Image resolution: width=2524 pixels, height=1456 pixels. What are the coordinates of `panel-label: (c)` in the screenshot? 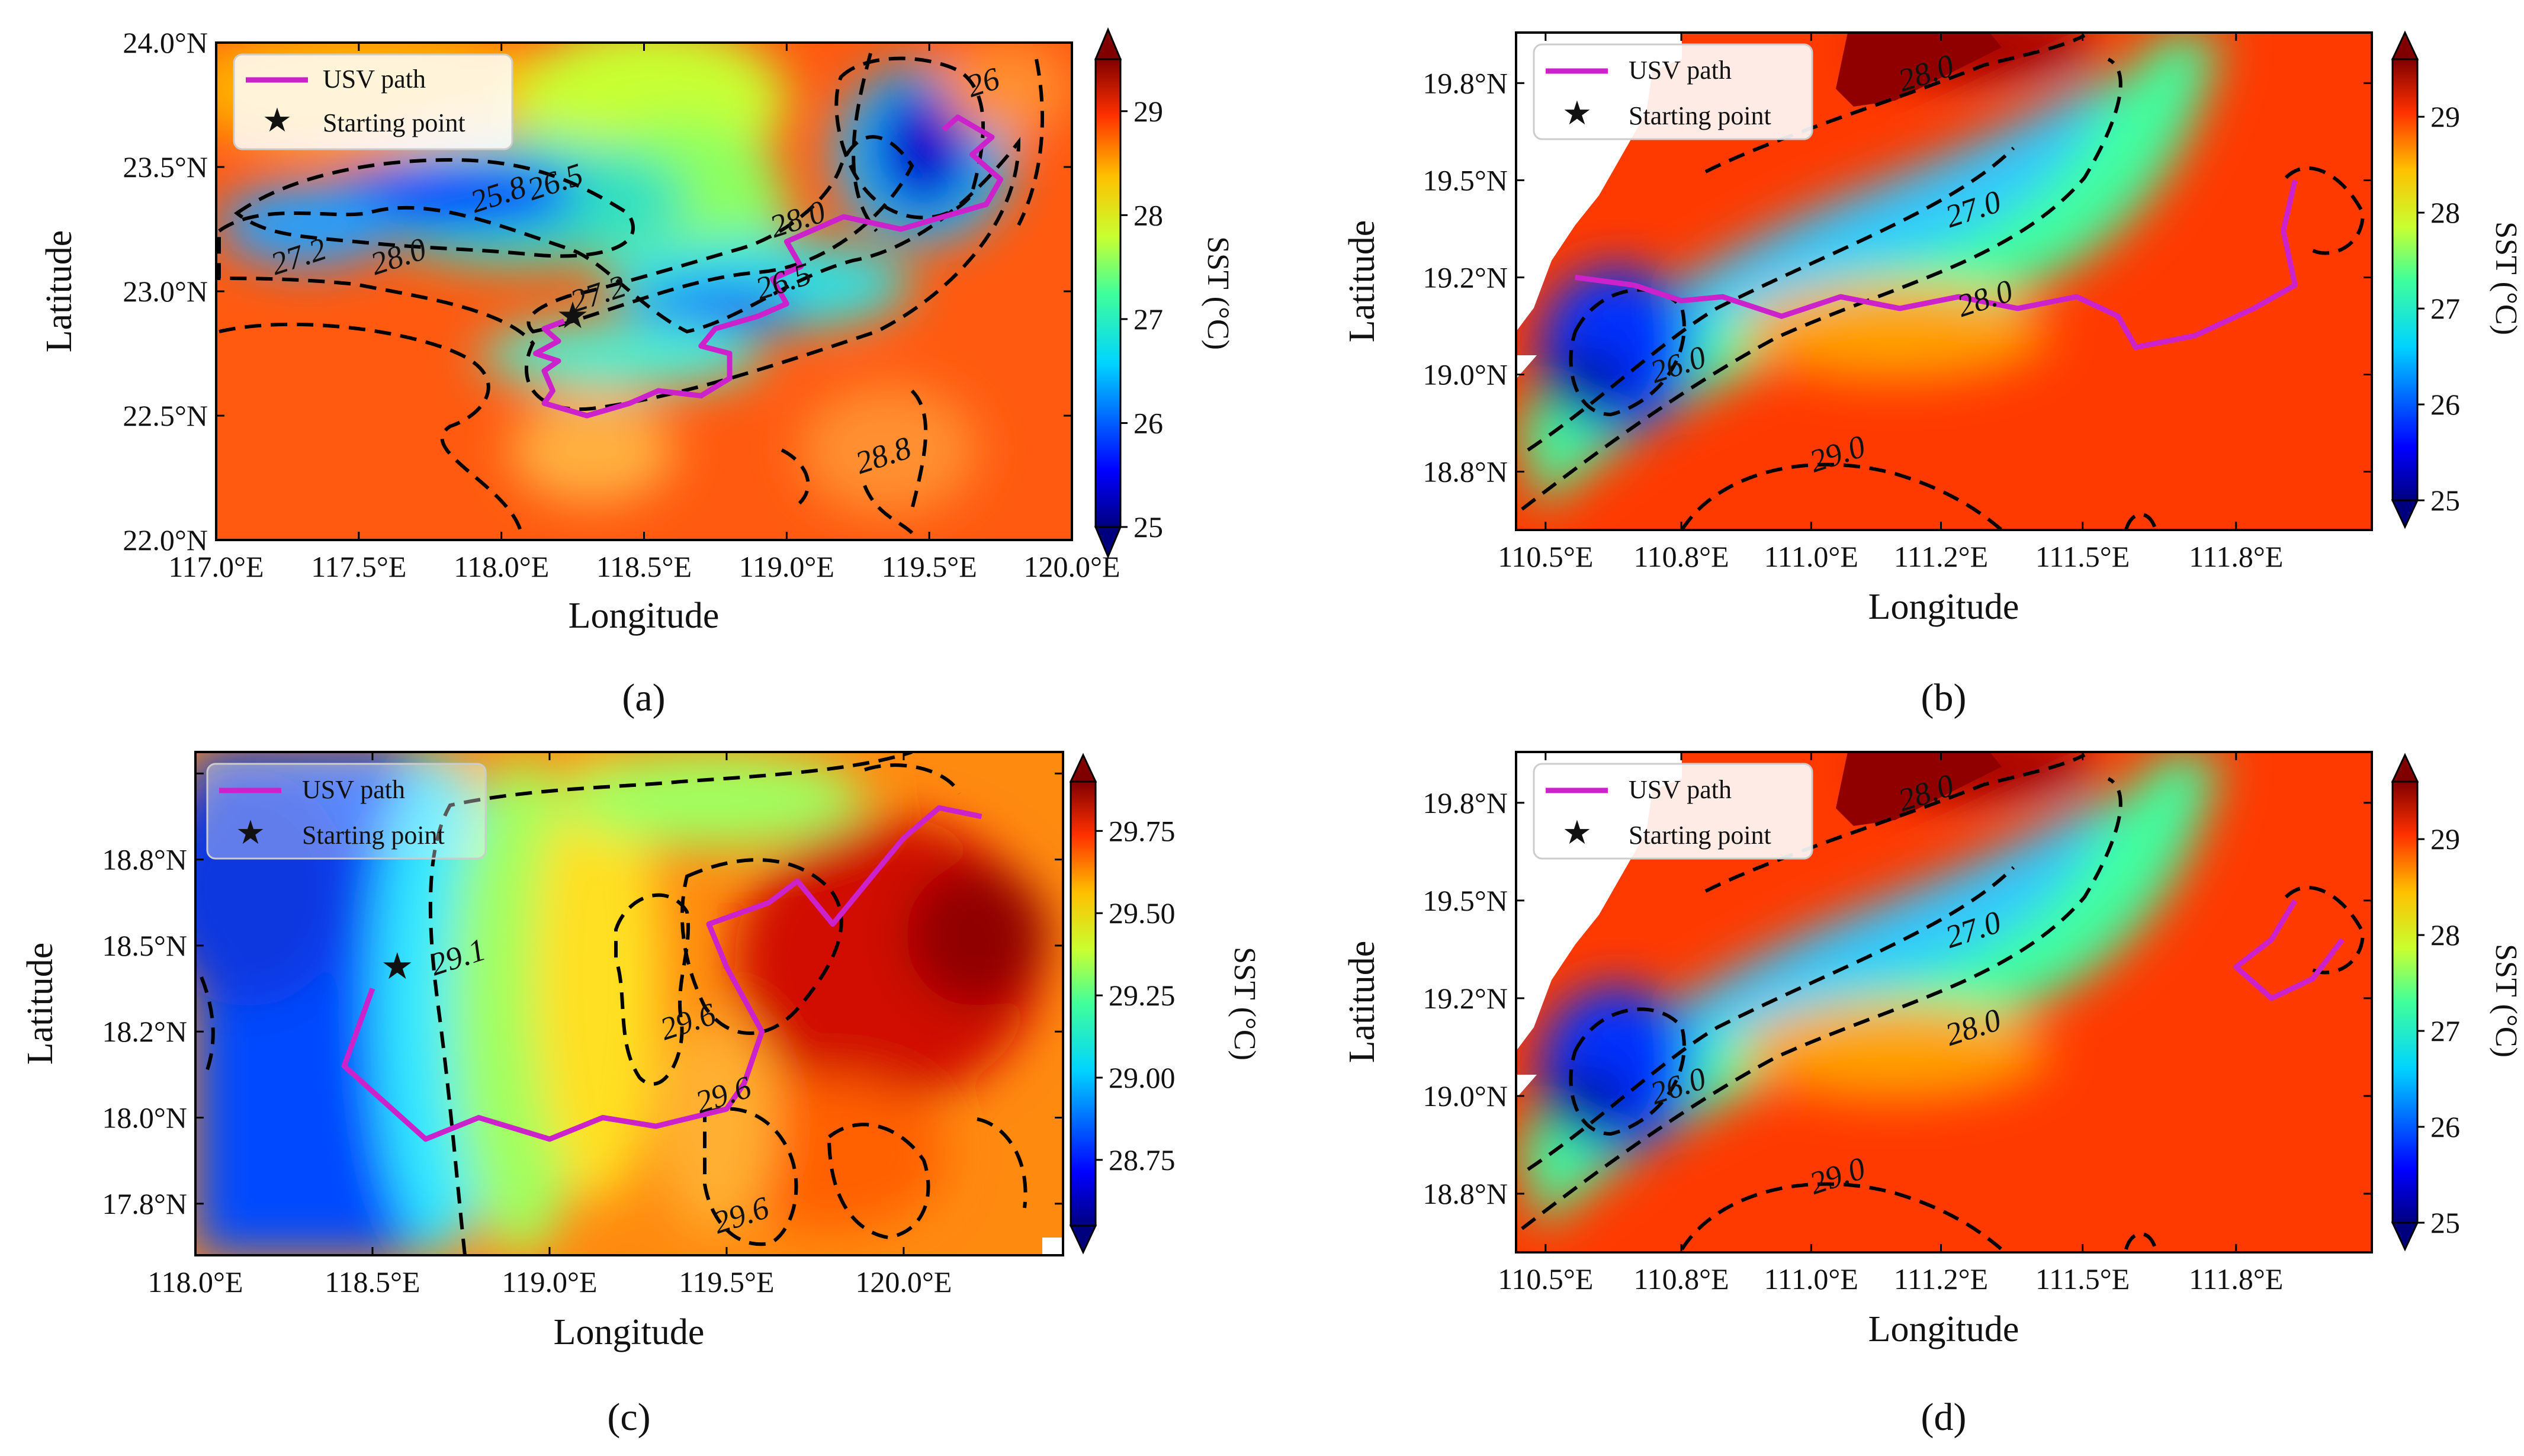 It's located at (628, 1417).